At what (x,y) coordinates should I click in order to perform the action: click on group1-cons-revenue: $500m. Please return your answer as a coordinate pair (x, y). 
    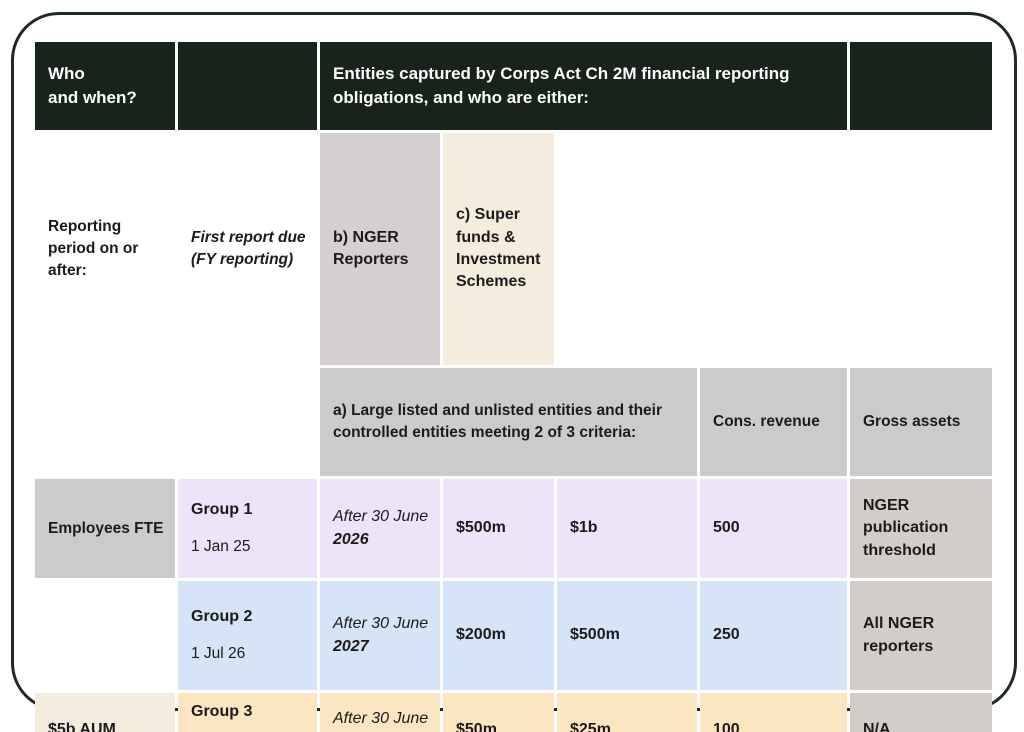
    Looking at the image, I should click on (498, 528).